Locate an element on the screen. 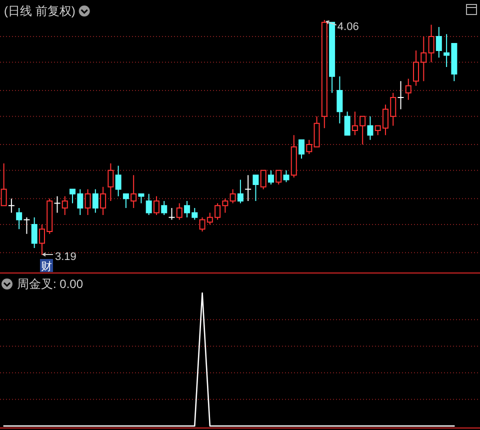 The width and height of the screenshot is (480, 430). chart-title: 周金叉: 0.00 is located at coordinates (50, 284).